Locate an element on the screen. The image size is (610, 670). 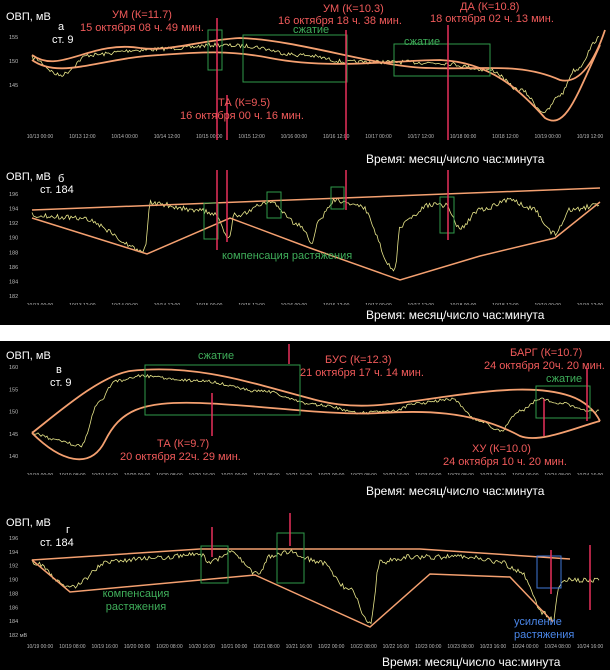
x-tick-label: 10/22 08:00 is located at coordinates (363, 647).